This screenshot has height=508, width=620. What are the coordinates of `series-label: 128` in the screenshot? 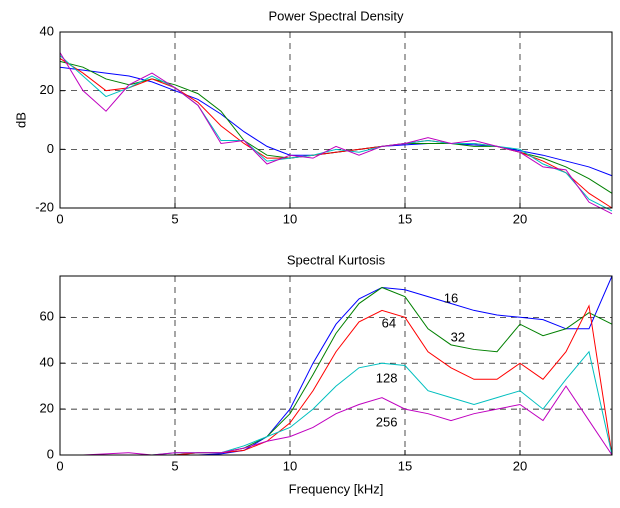 It's located at (387, 378).